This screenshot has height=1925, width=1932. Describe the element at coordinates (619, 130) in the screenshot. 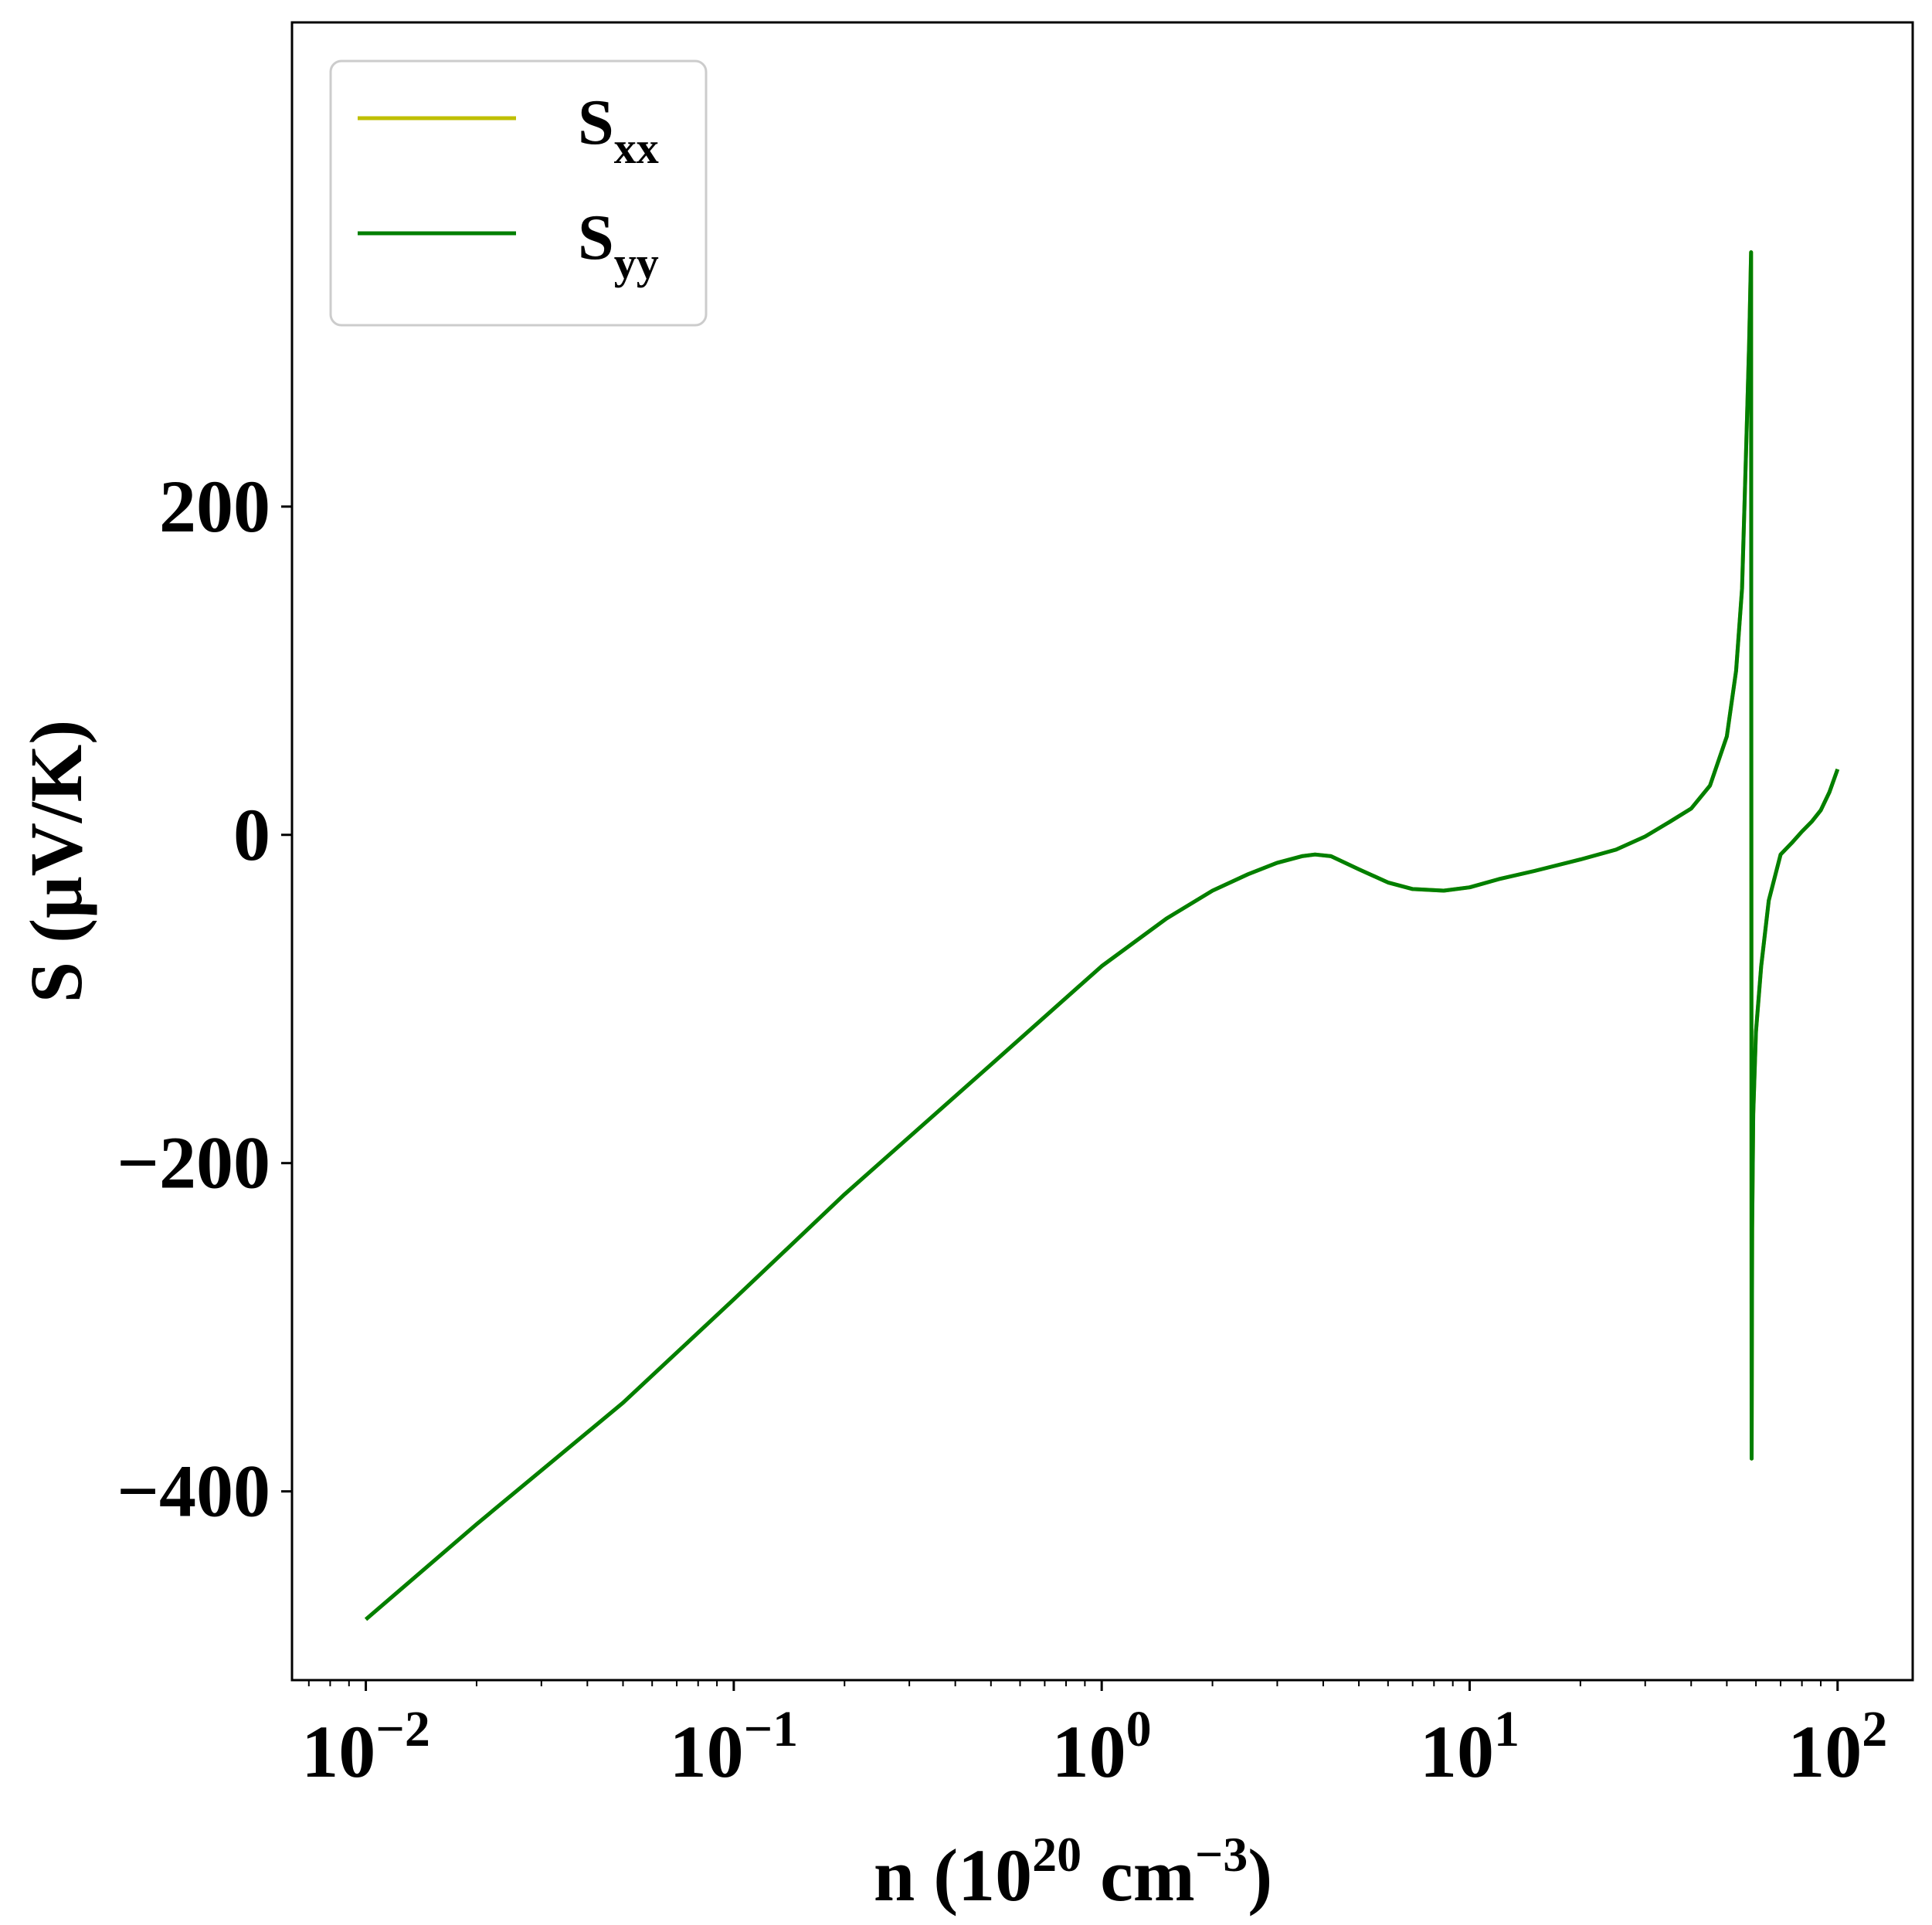

I see `legend-label-sxx: Sxx` at that location.